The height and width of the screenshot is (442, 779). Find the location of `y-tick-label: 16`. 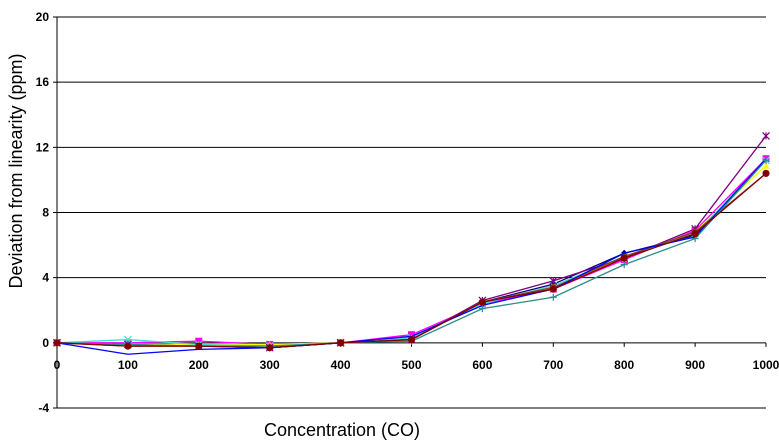

y-tick-label: 16 is located at coordinates (43, 82).